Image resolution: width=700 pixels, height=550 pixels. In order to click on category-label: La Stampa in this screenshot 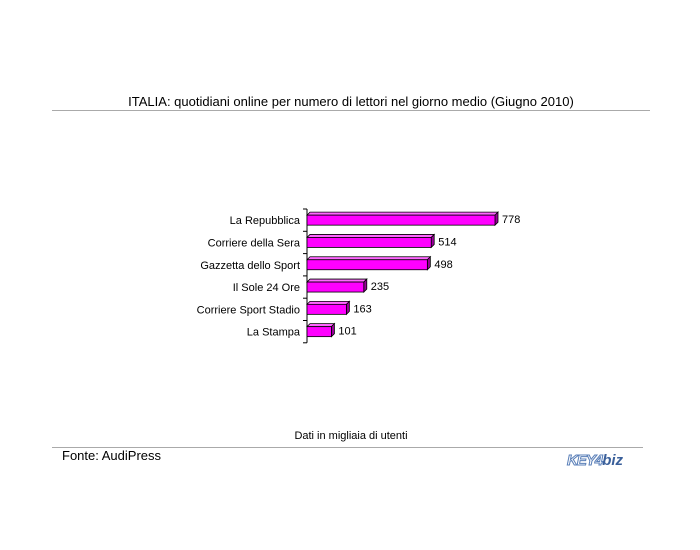, I will do `click(274, 333)`.